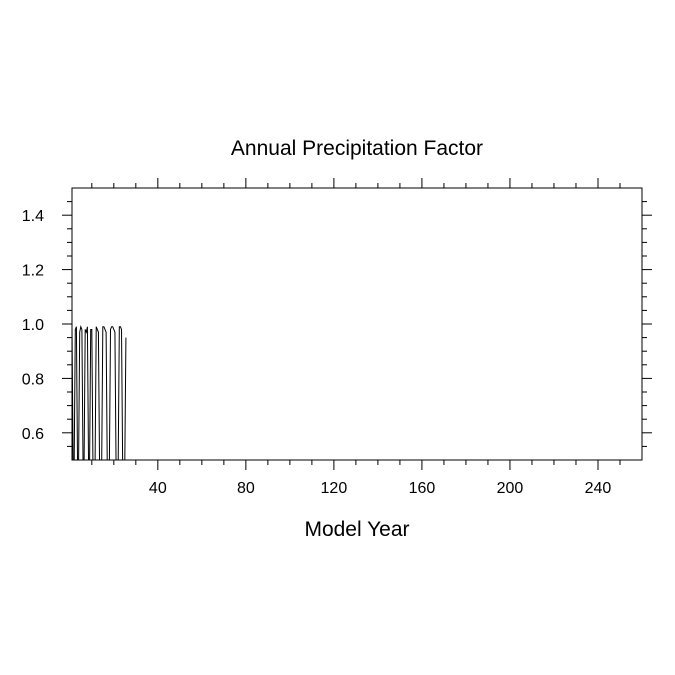 This screenshot has width=675, height=675. Describe the element at coordinates (422, 488) in the screenshot. I see `x-tick-label: 160` at that location.